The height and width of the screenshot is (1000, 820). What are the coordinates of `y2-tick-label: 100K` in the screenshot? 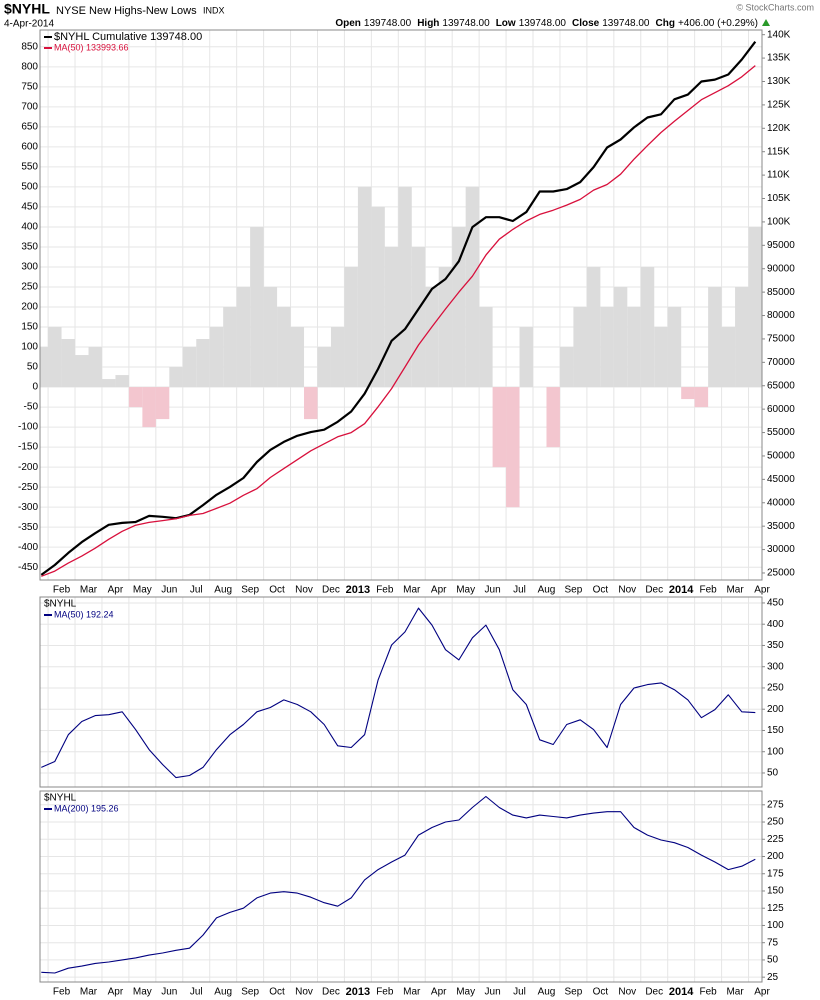 It's located at (779, 222).